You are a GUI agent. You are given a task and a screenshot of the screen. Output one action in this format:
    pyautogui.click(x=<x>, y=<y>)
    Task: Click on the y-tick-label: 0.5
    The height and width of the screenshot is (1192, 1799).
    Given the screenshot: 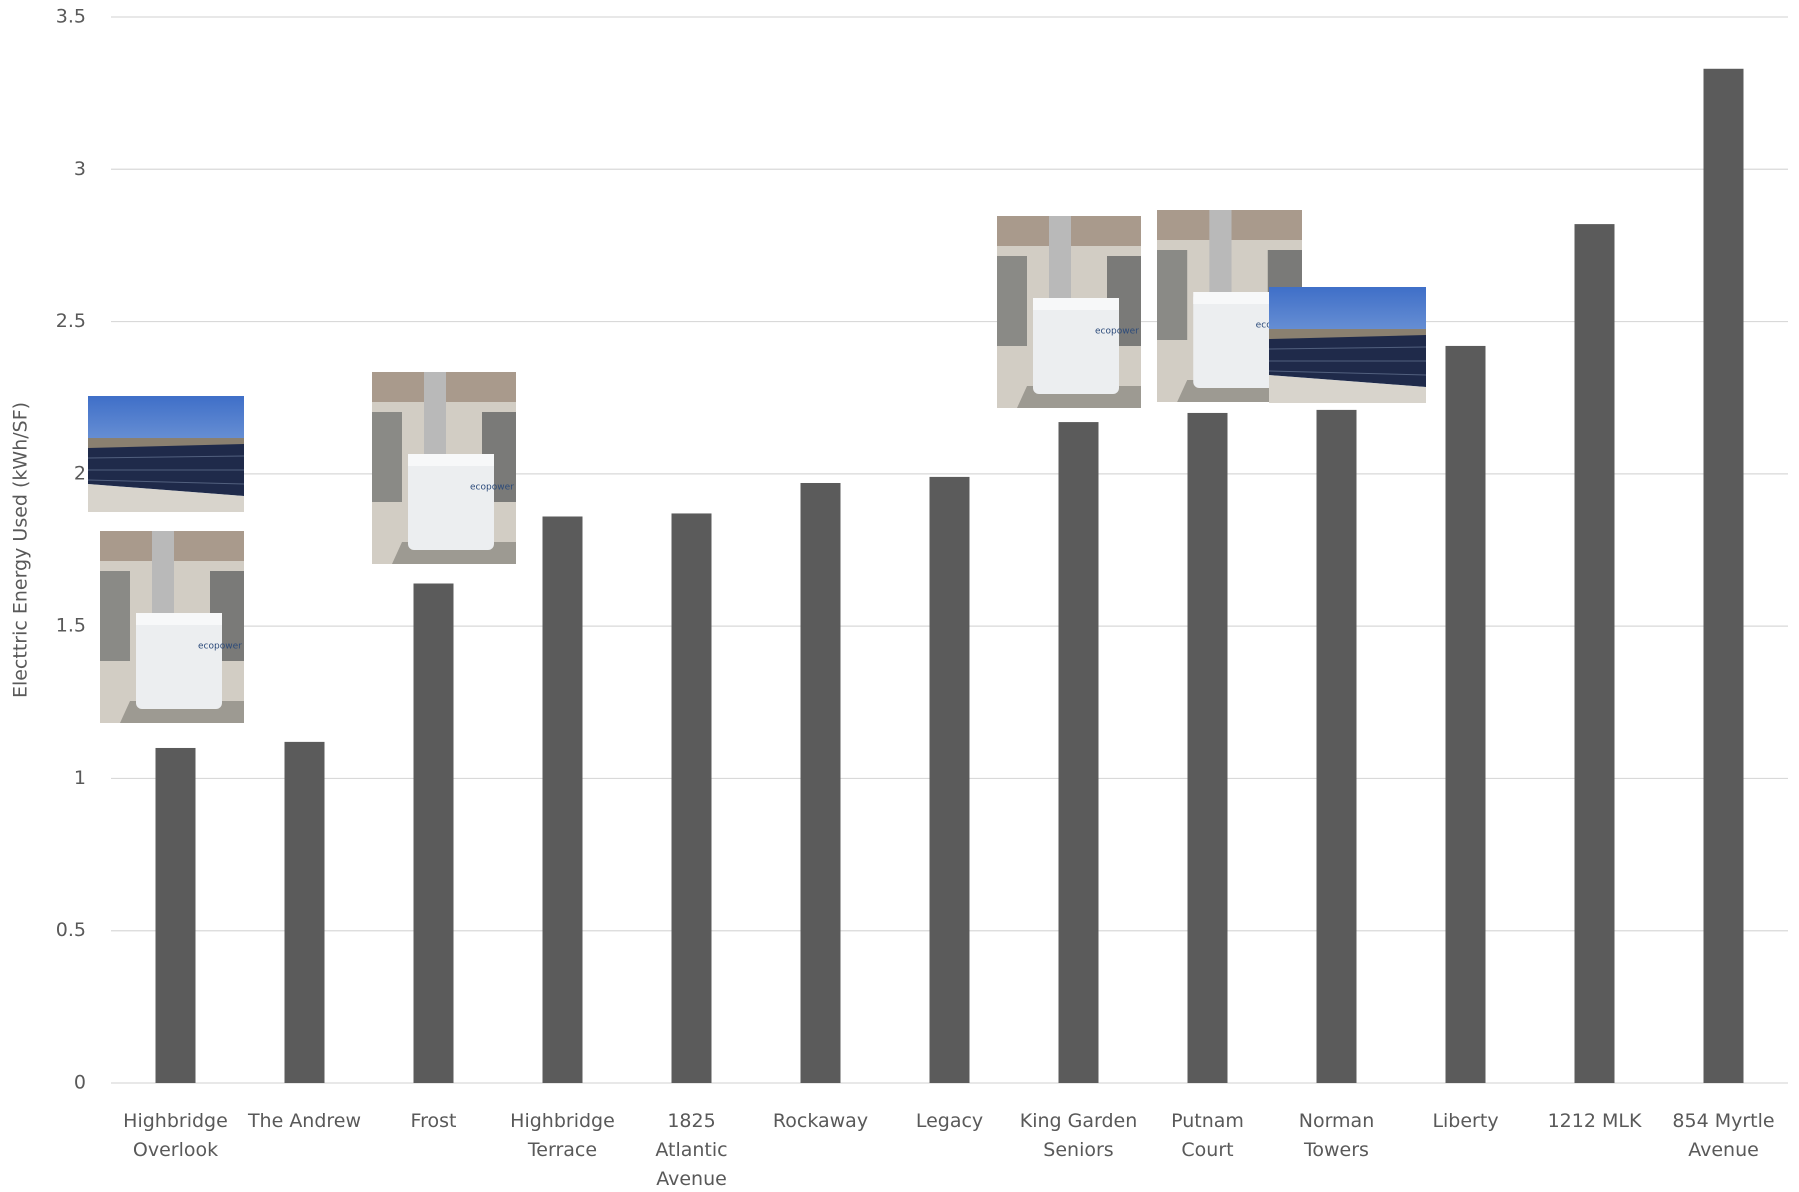 What is the action you would take?
    pyautogui.click(x=71, y=930)
    